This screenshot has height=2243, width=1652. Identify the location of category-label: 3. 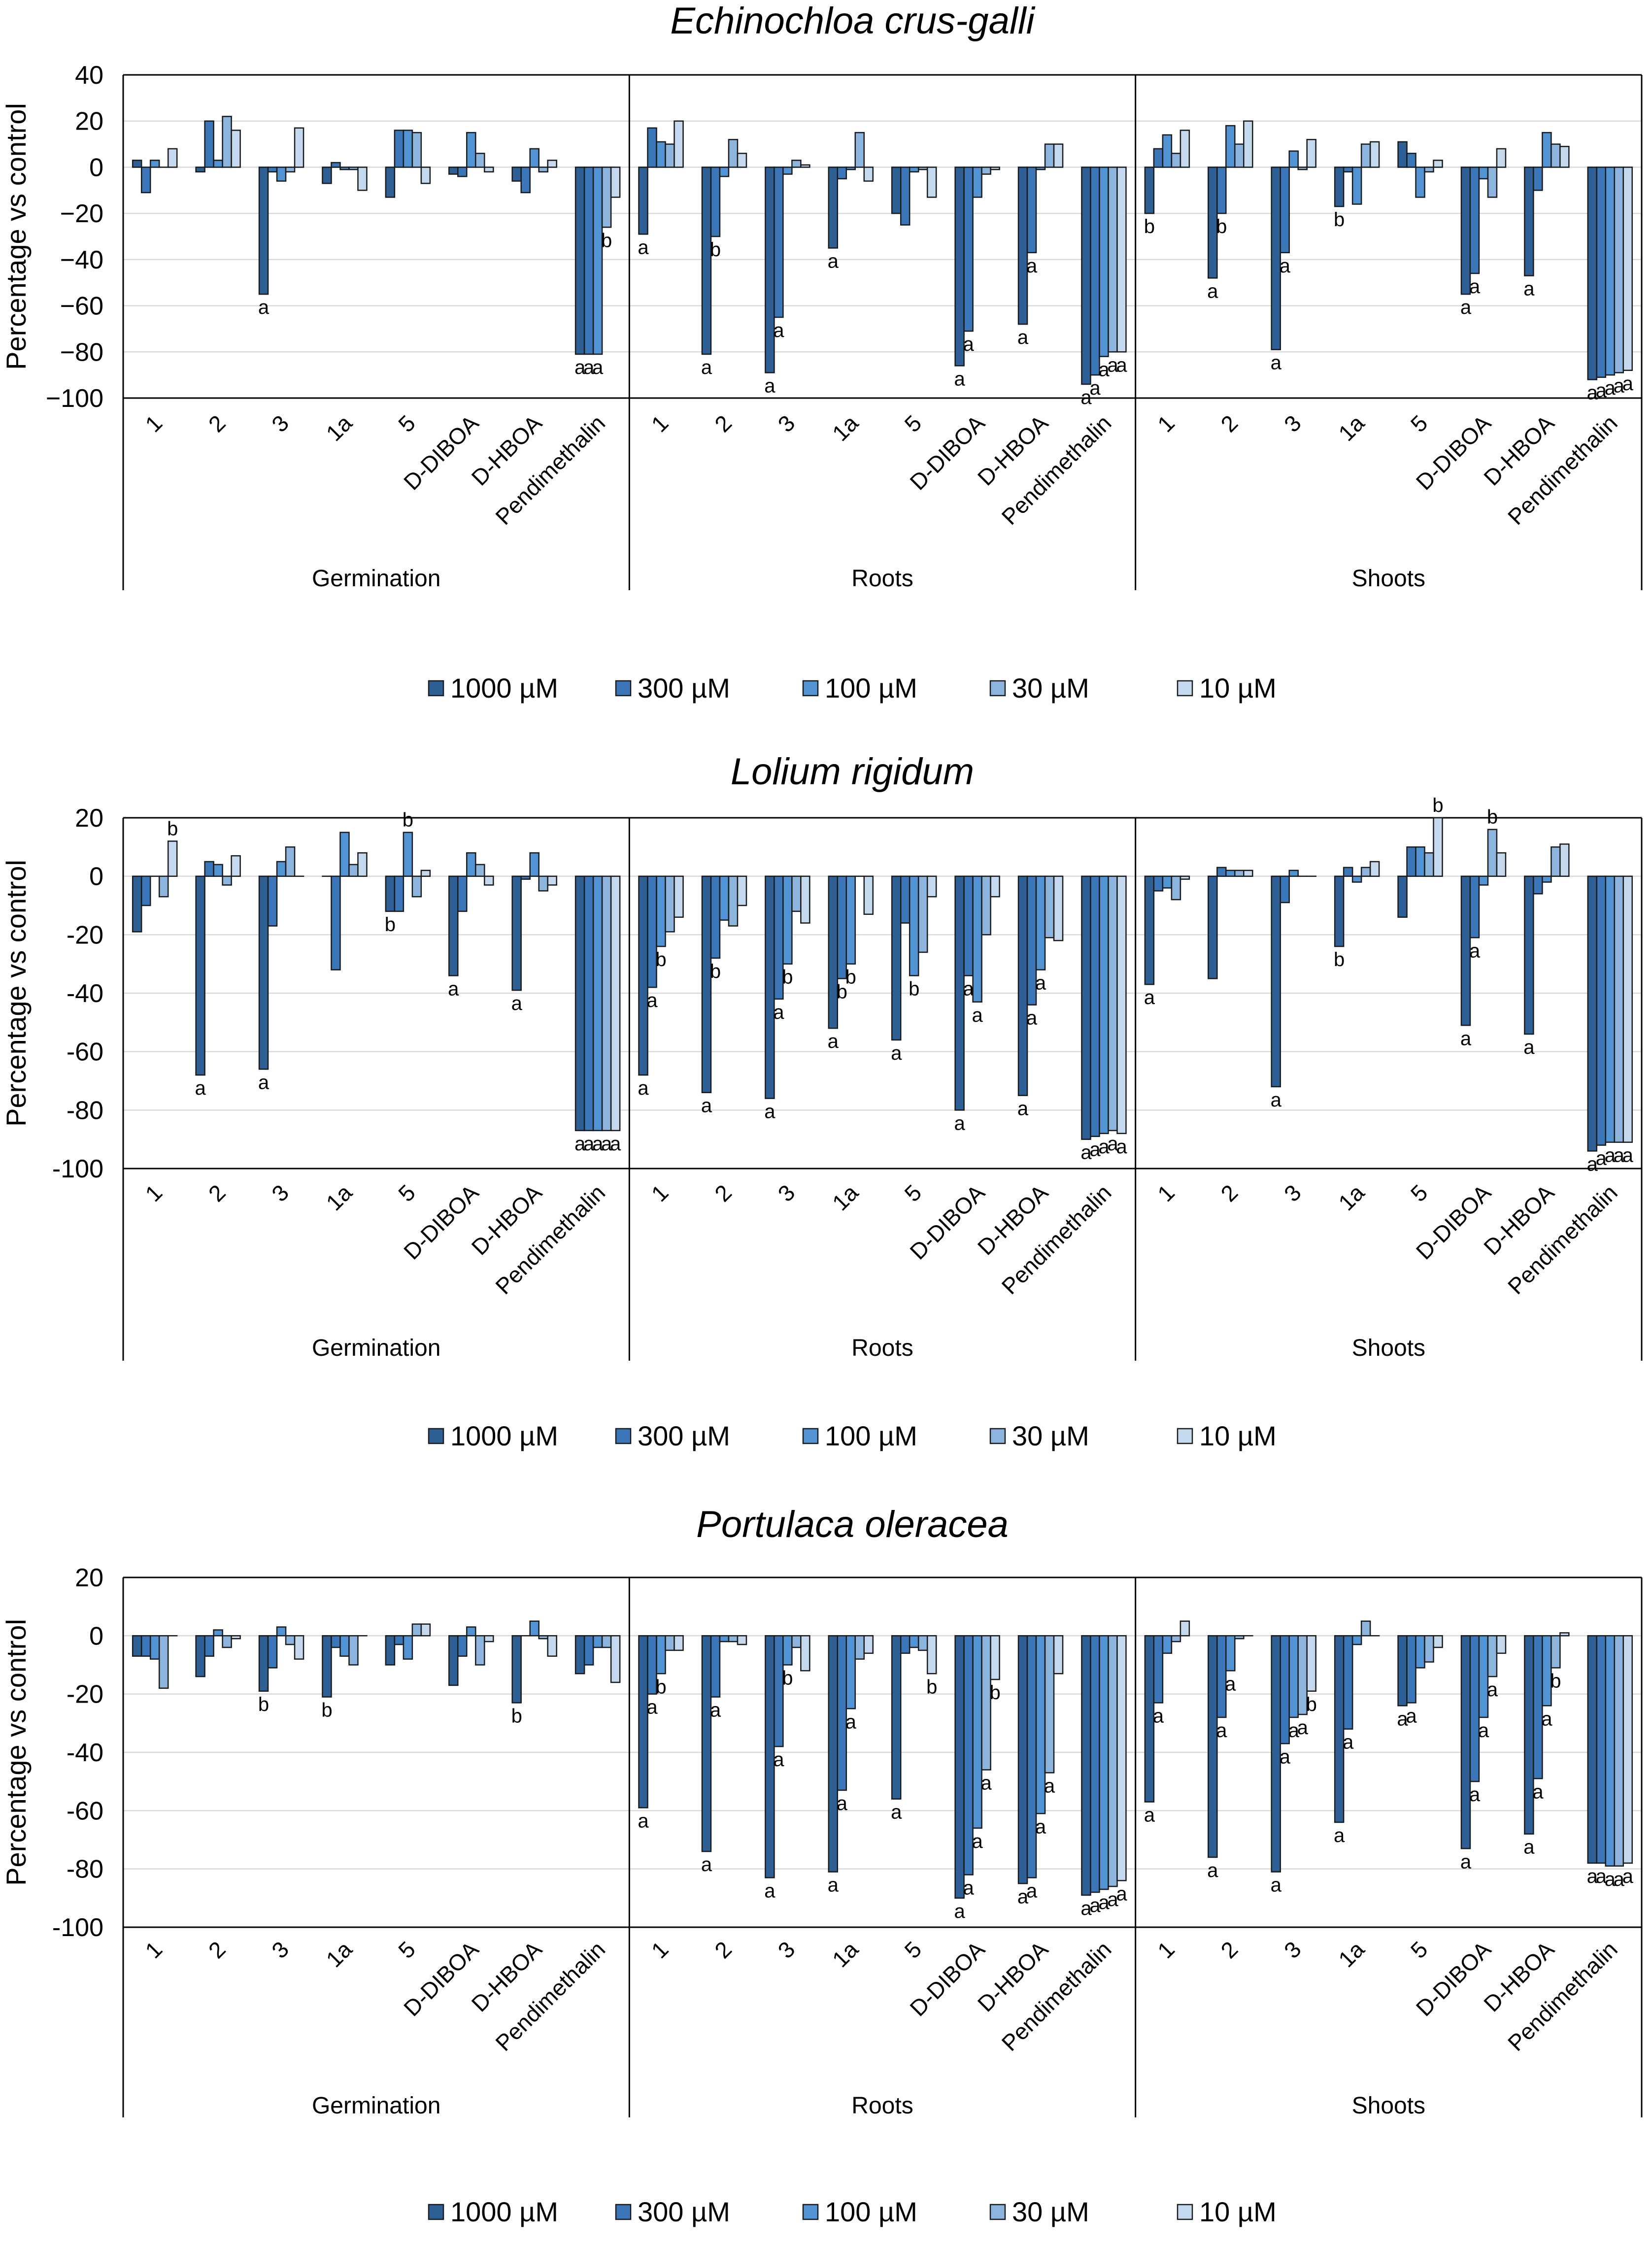
(786, 423).